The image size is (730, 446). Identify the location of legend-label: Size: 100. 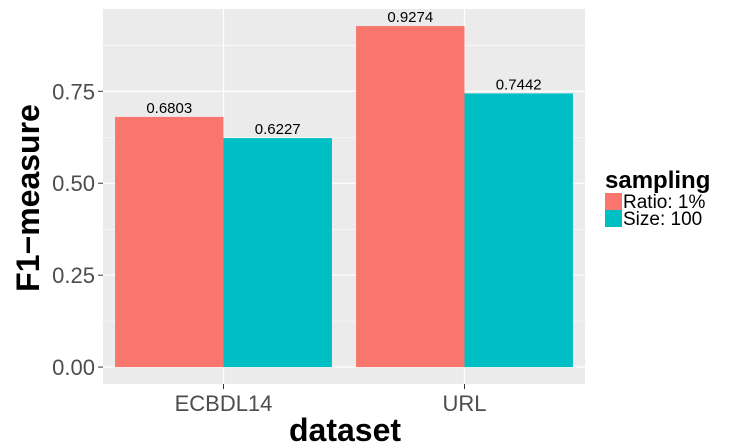
(662, 219).